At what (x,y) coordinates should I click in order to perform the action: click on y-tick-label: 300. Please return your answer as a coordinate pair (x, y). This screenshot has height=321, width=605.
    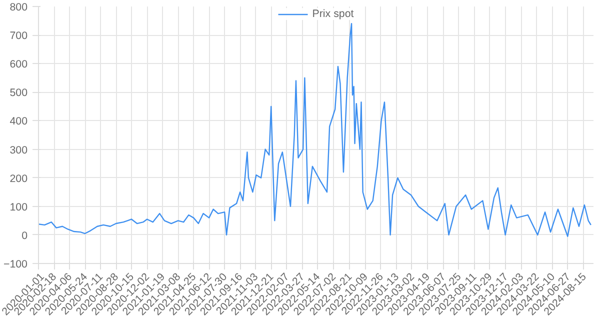
    Looking at the image, I should click on (19, 150).